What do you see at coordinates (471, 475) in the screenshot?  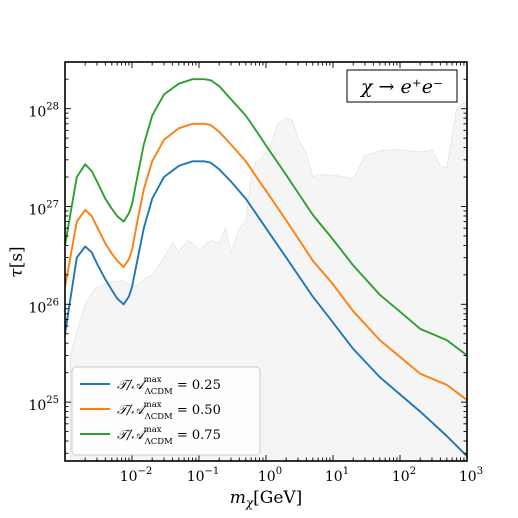 I see `x-tick-label: 10³` at bounding box center [471, 475].